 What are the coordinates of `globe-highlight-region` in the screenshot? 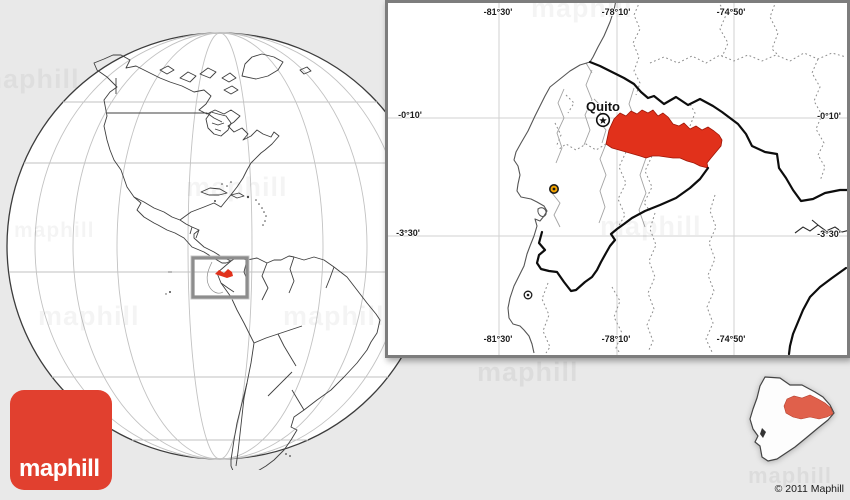 It's located at (224, 273).